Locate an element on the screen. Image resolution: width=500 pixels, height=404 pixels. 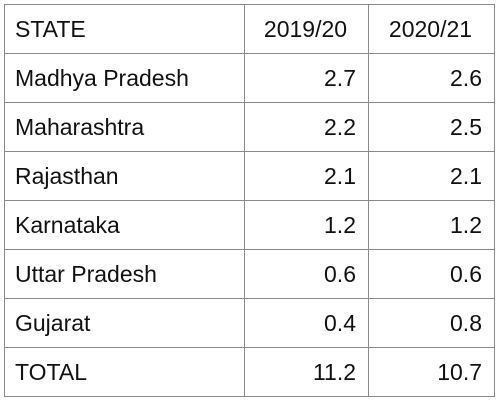
table-row: Rajasthan 2.1 2.1 is located at coordinates (249, 176).